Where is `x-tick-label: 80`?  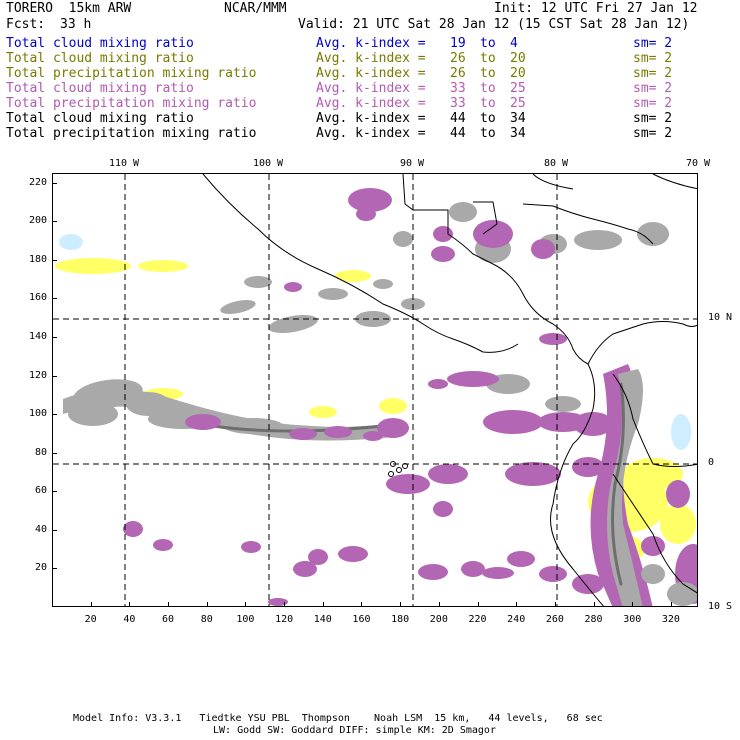 x-tick-label: 80 is located at coordinates (206, 619).